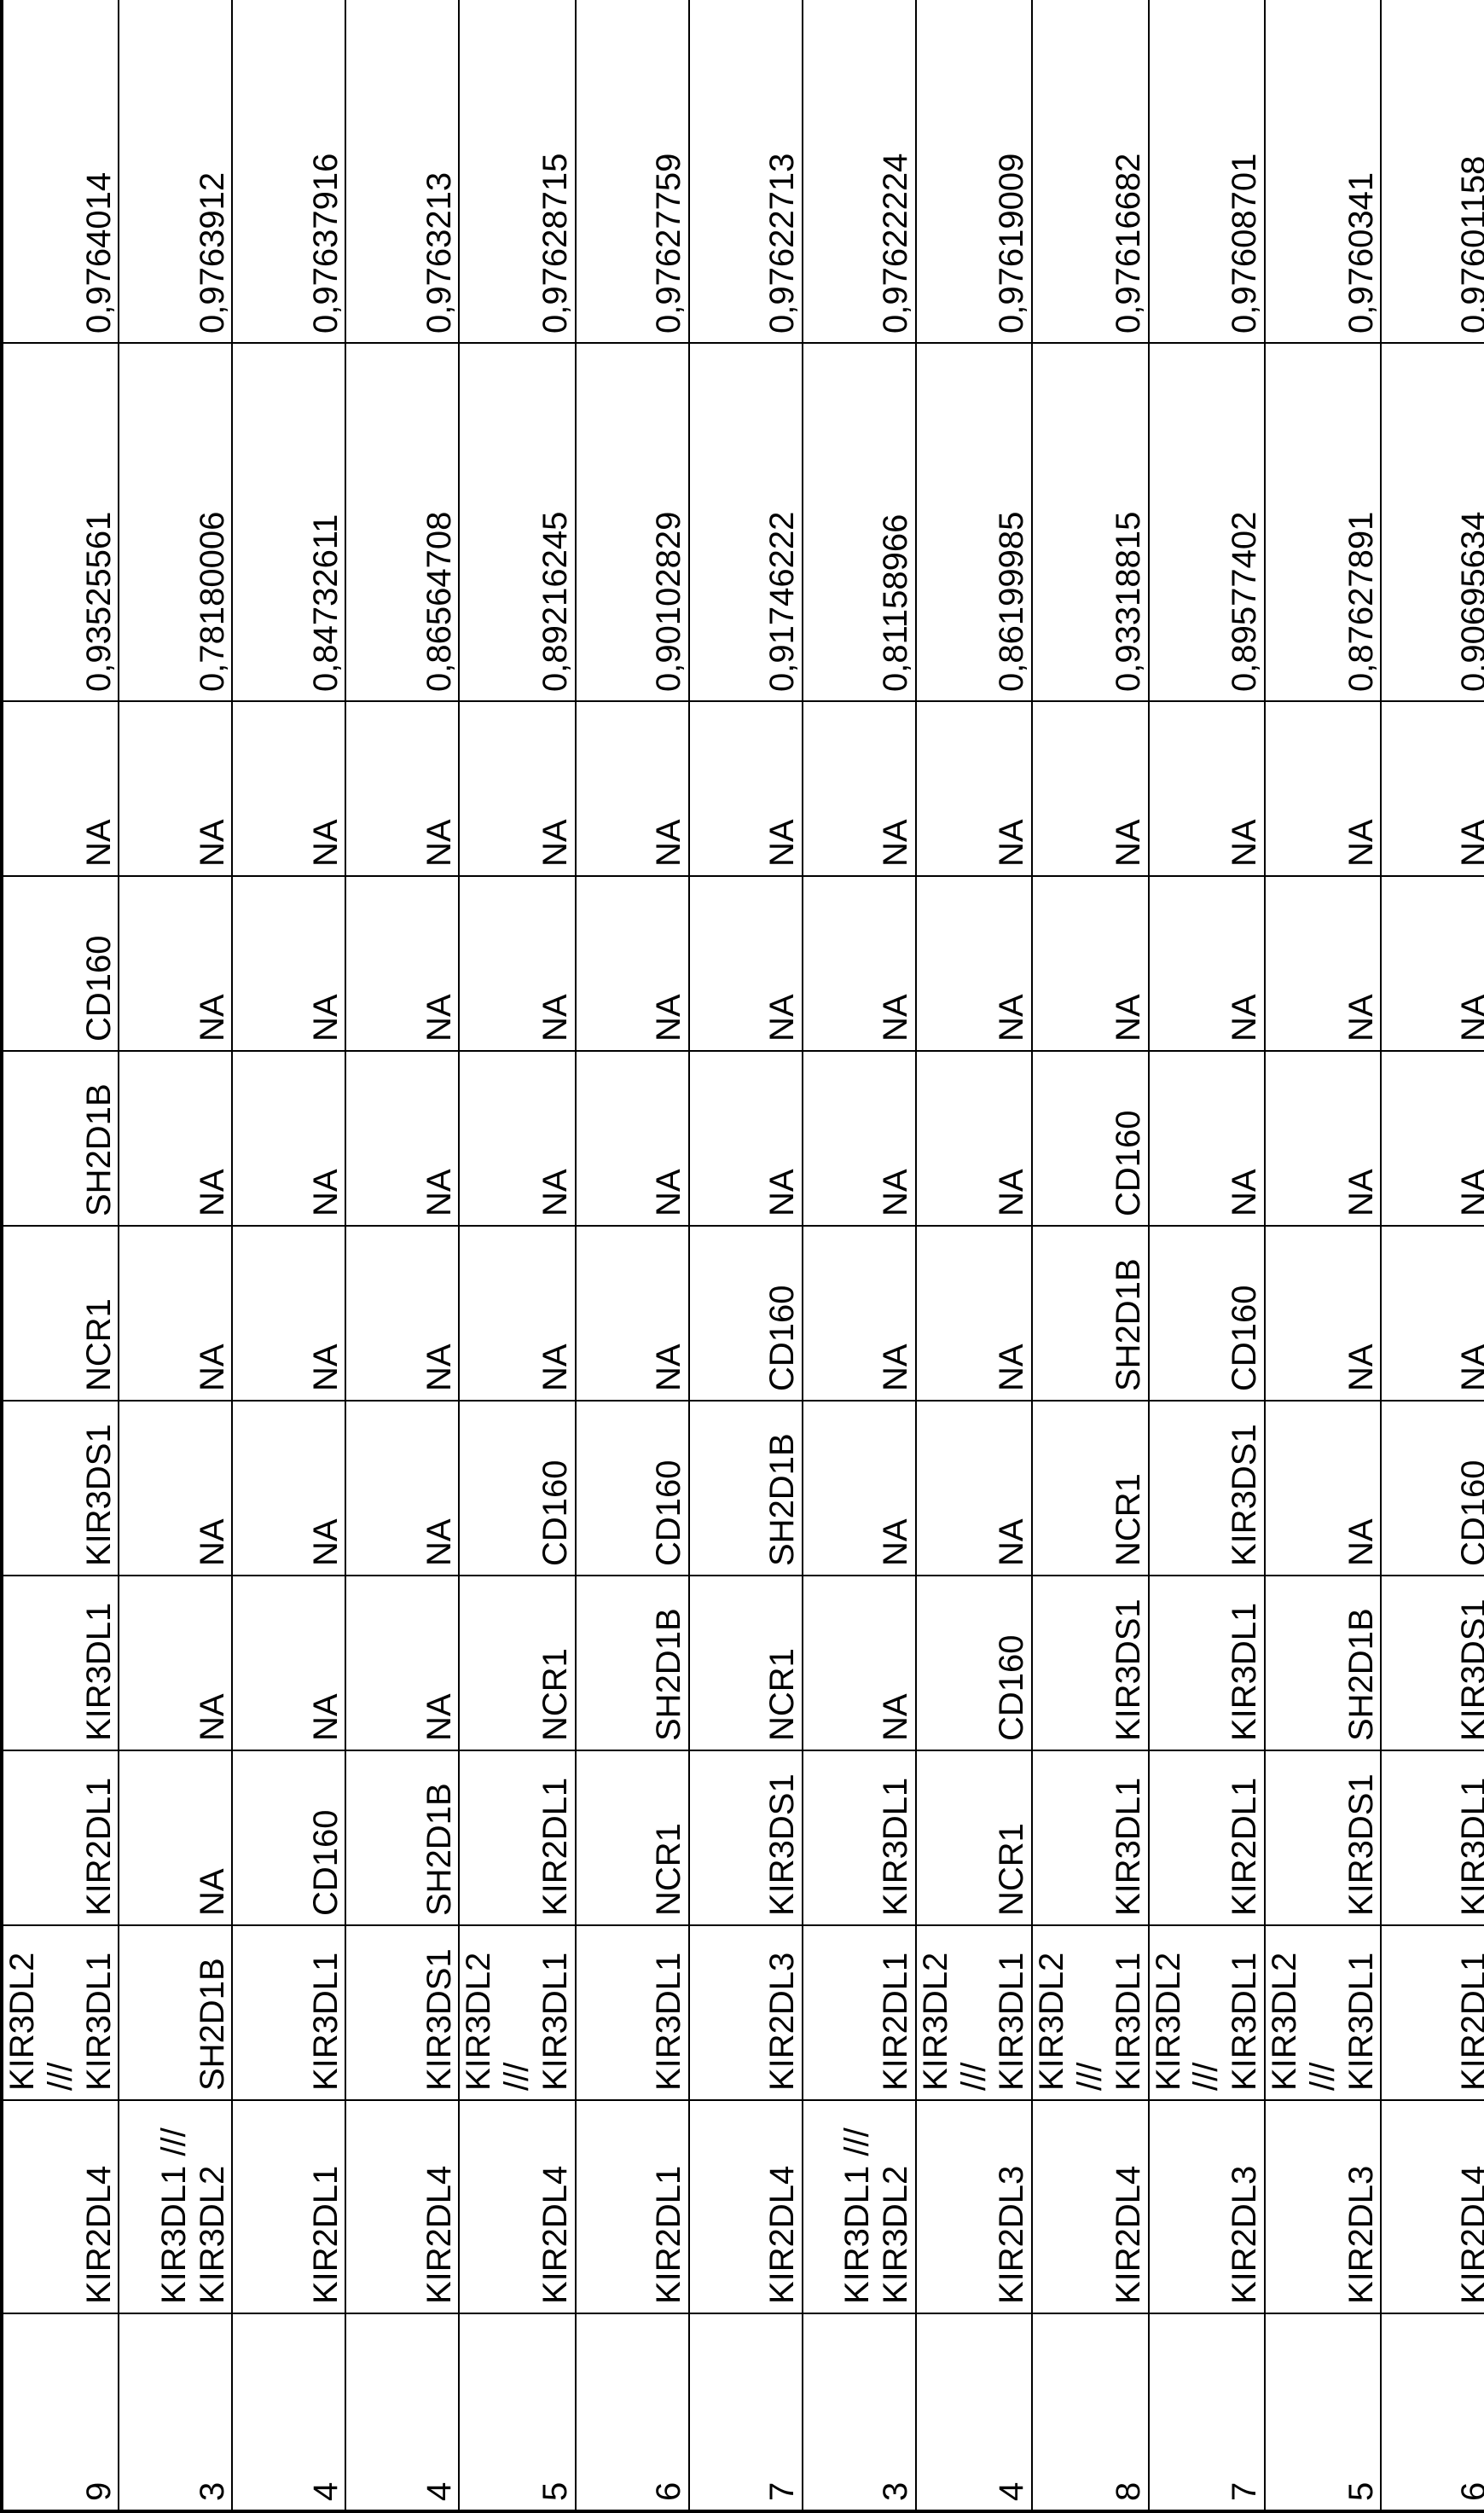  I want to click on value-cell-2: 0,97616682, so click(1090, 171).